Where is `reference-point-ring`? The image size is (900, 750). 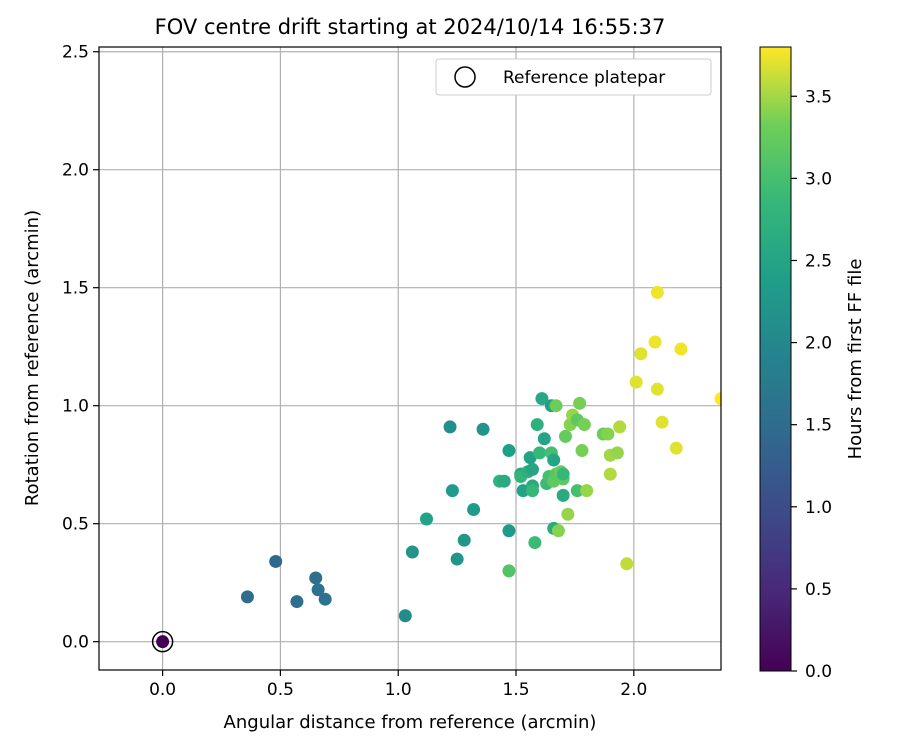
reference-point-ring is located at coordinates (162, 641).